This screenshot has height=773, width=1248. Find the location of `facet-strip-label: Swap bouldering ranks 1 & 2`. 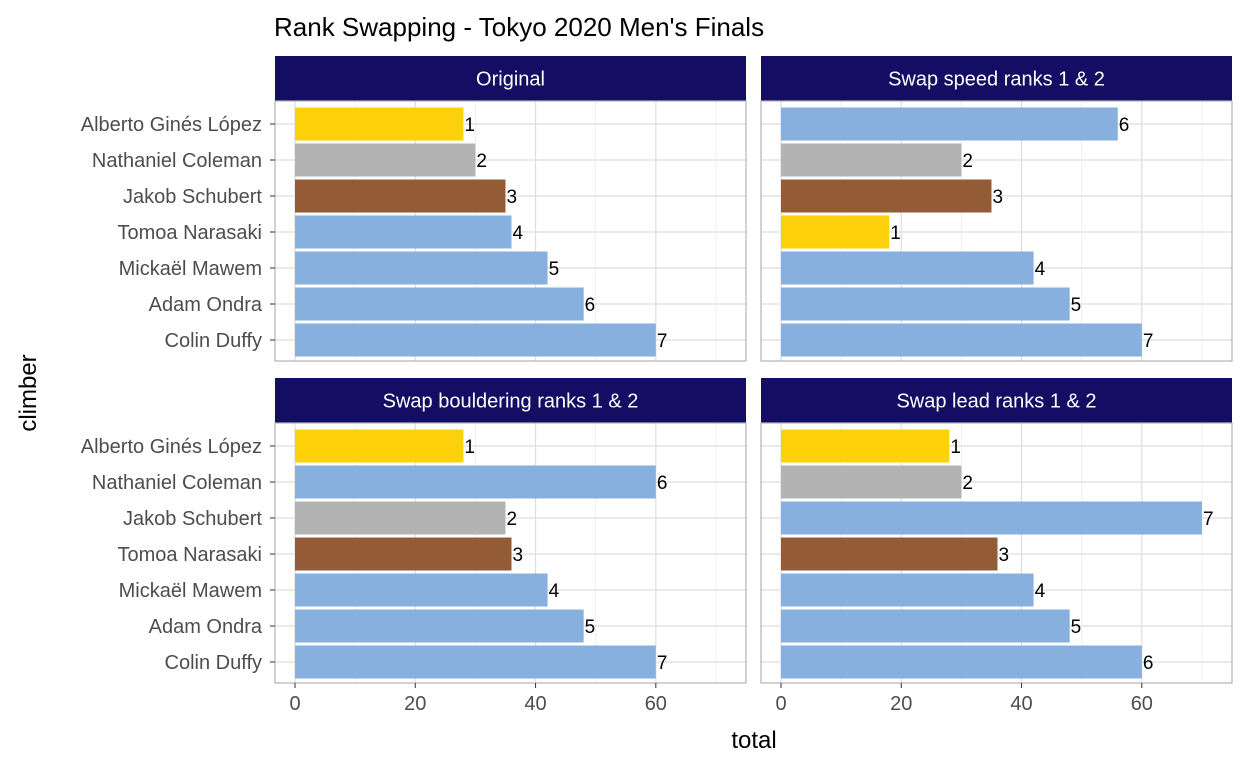

facet-strip-label: Swap bouldering ranks 1 & 2 is located at coordinates (511, 402).